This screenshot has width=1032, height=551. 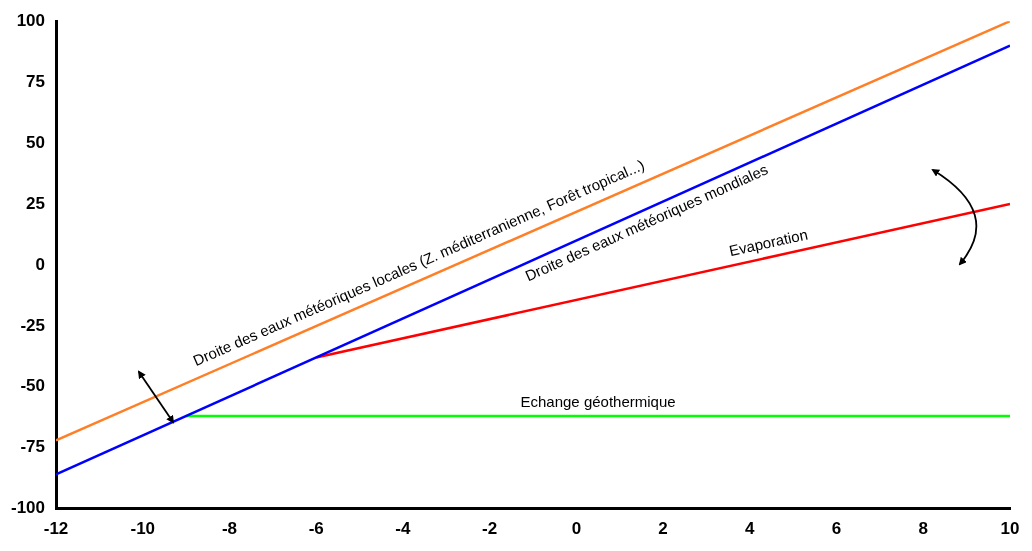 I want to click on x-tick-label: -4, so click(x=403, y=529).